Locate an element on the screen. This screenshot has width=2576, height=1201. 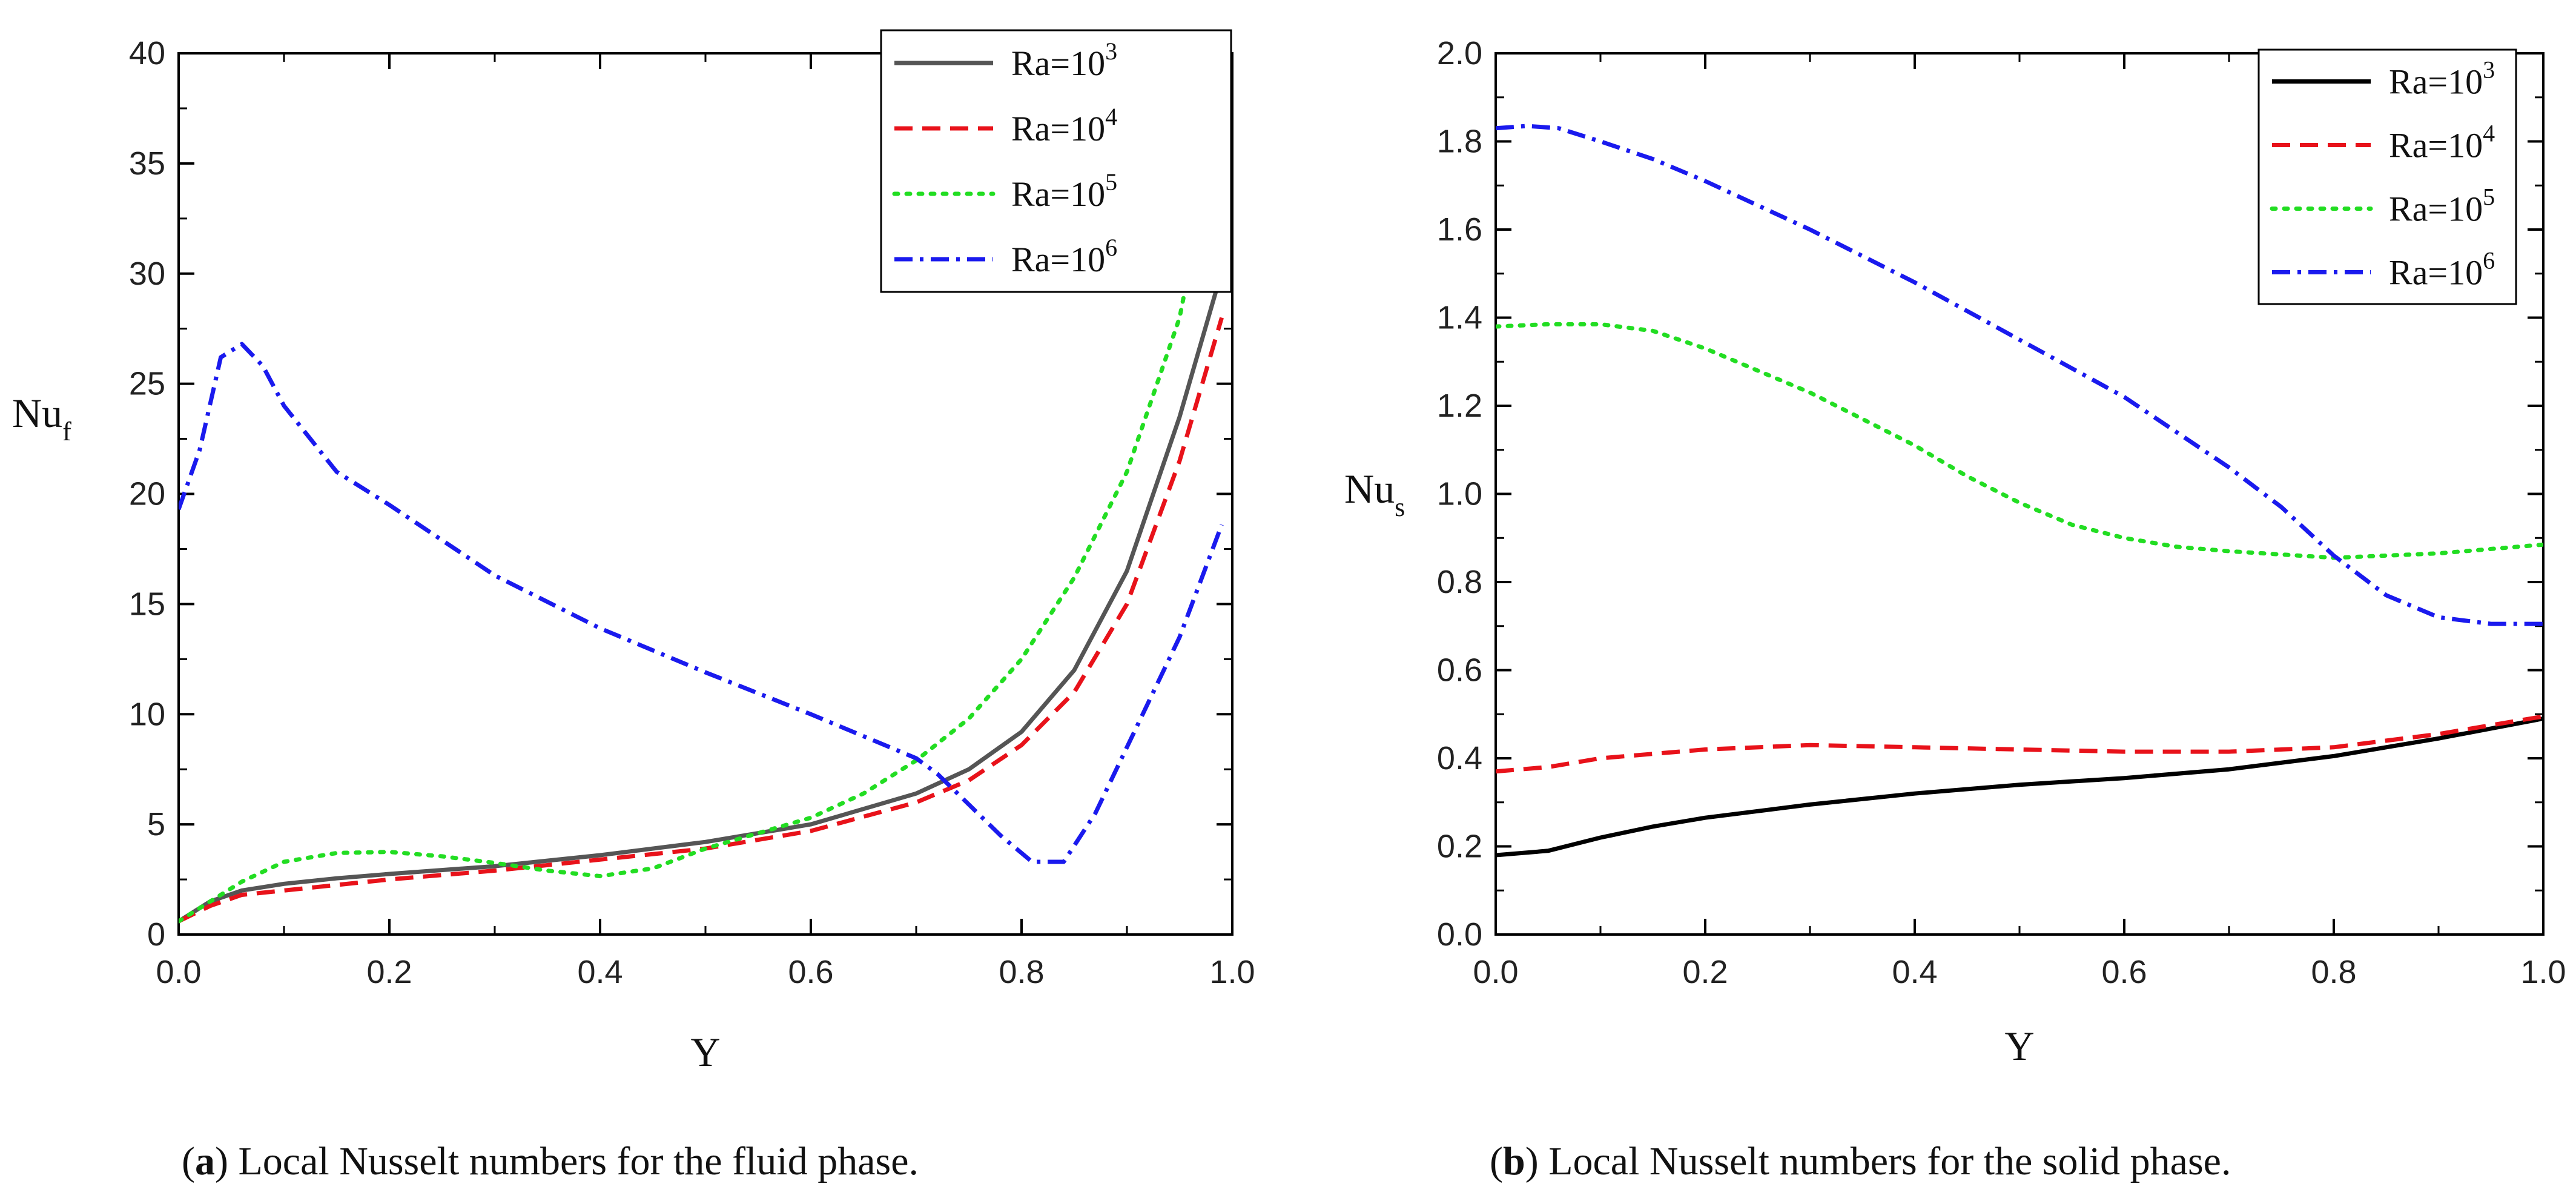
y-axis-label-sub: s is located at coordinates (1400, 507).